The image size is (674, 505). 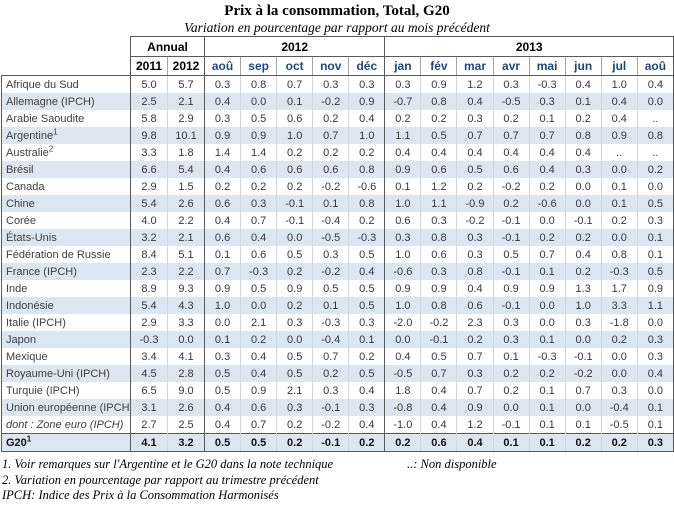 What do you see at coordinates (337, 46) in the screenshot?
I see `group-header-row: Annual 2012 2013` at bounding box center [337, 46].